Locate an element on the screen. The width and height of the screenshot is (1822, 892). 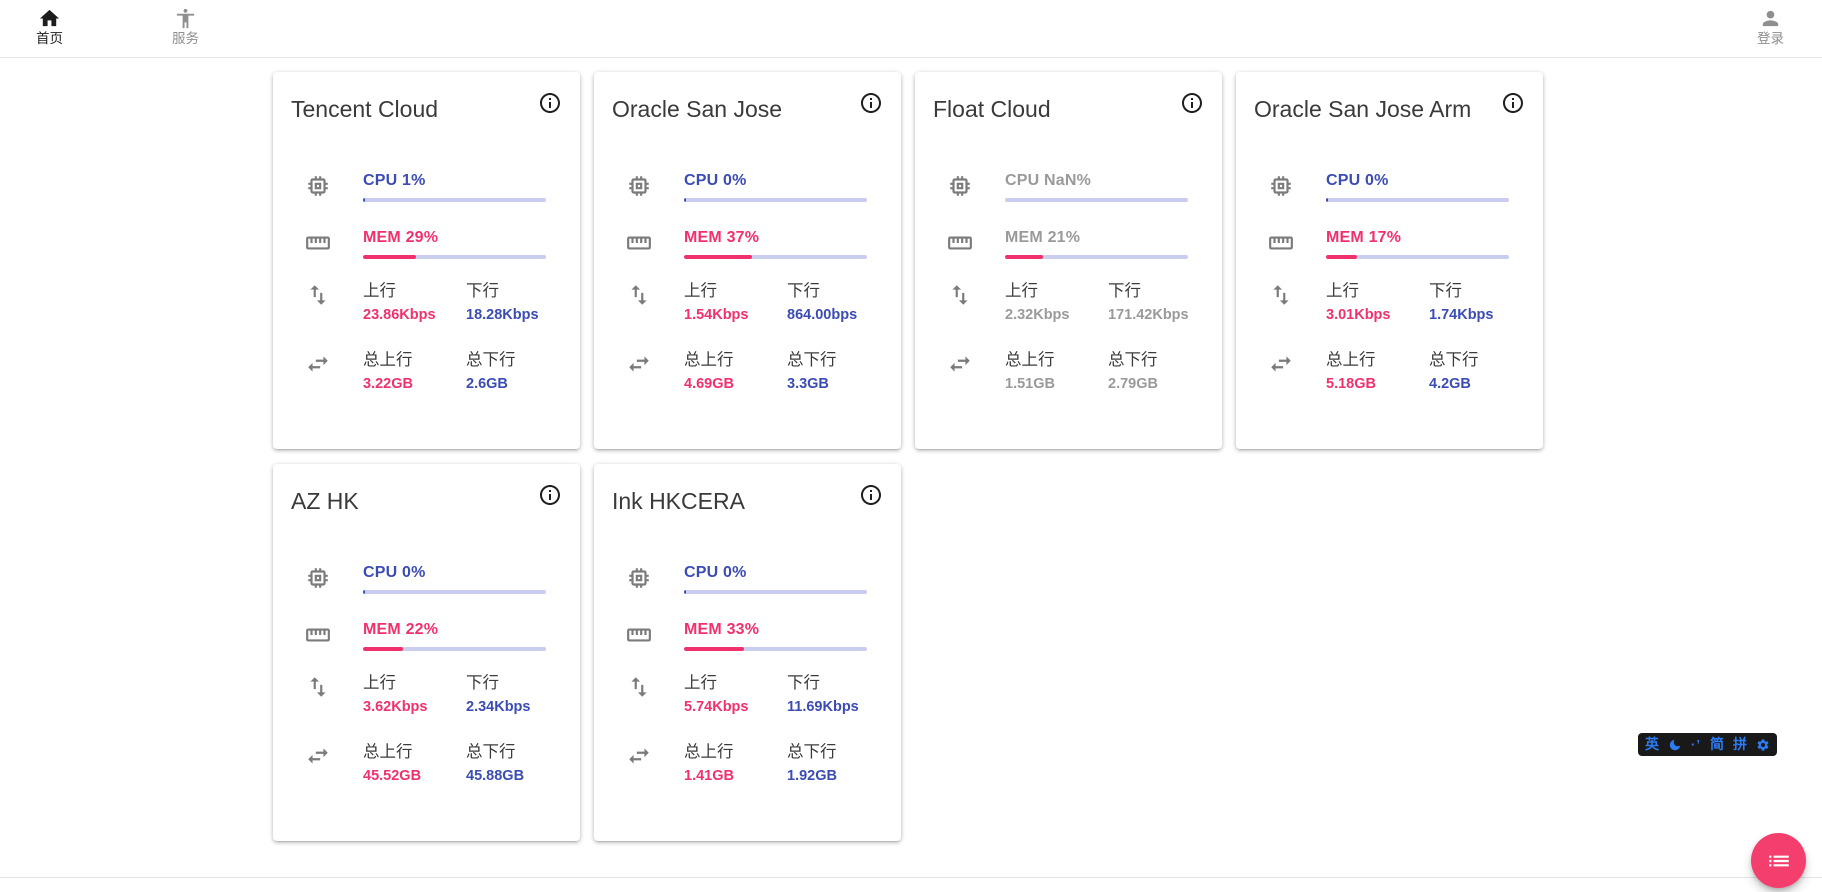
cpu-meter: CPU 0% is located at coordinates (454, 579).